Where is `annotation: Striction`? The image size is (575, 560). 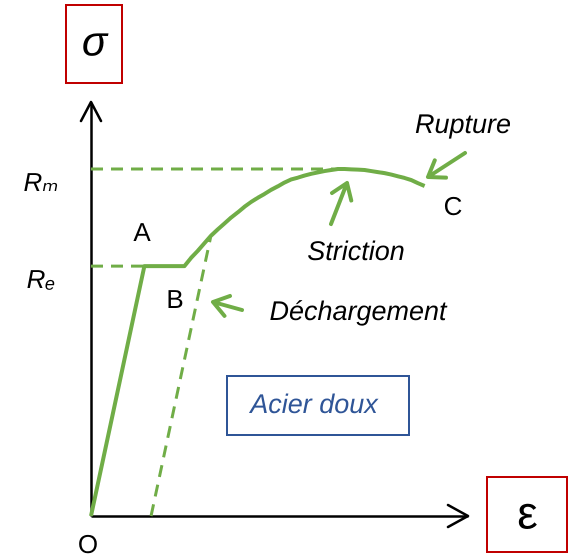
annotation: Striction is located at coordinates (356, 251).